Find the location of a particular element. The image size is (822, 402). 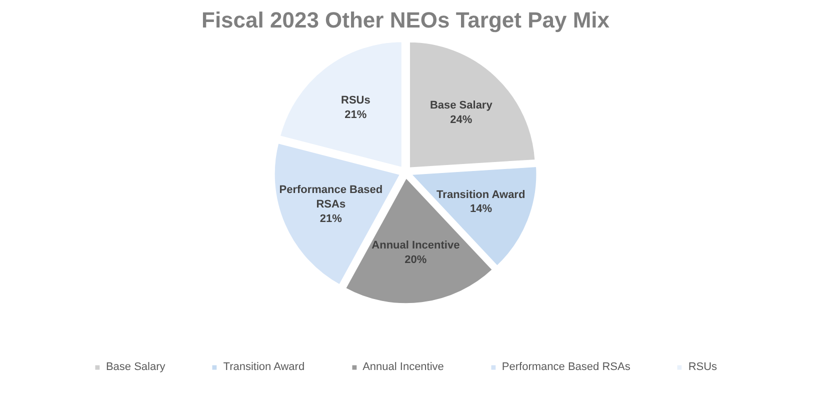

data-label: 14% is located at coordinates (481, 209).